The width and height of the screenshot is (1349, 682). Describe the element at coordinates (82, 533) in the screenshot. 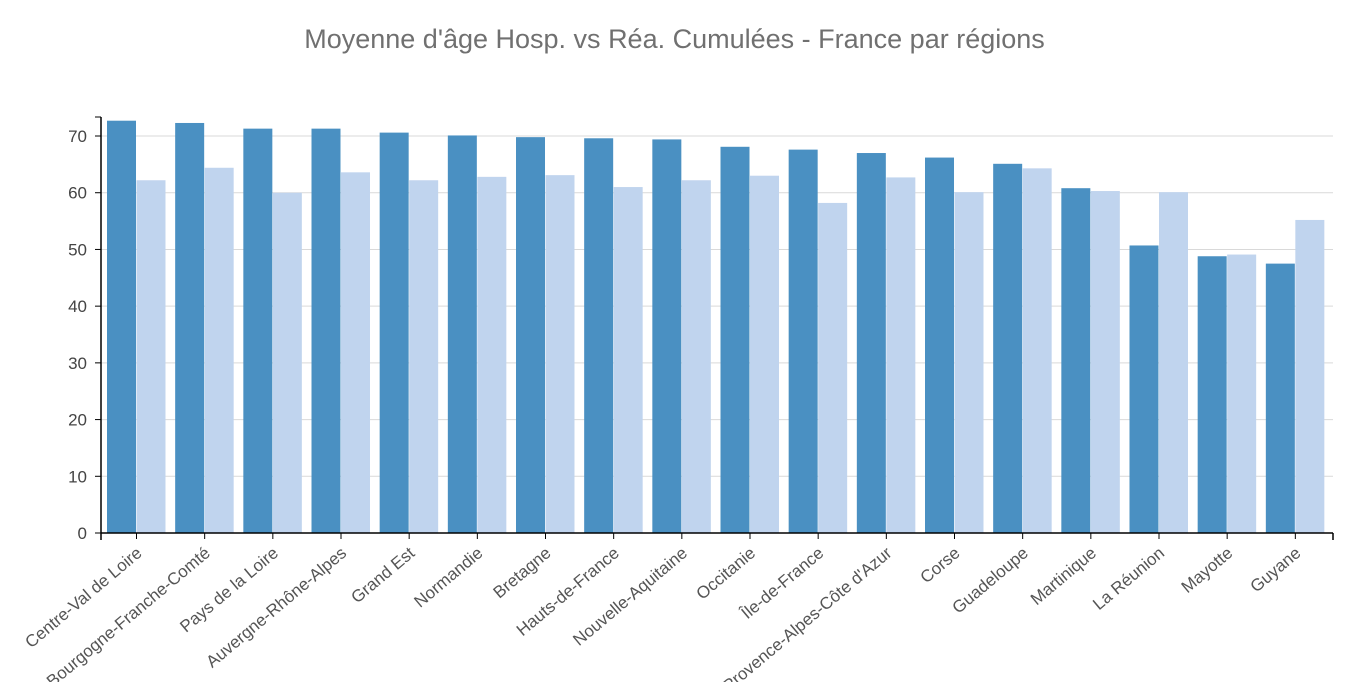

I see `y-tick-label: 0` at that location.